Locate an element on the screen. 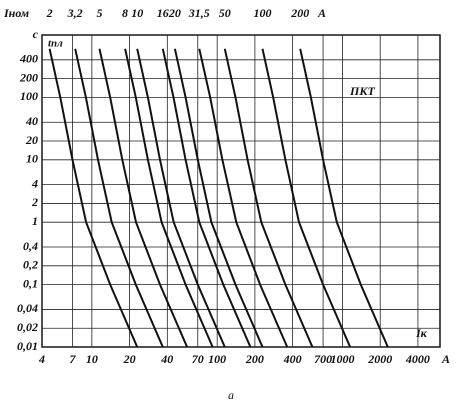 This screenshot has height=409, width=462. y-tick-label: c is located at coordinates (36, 34).